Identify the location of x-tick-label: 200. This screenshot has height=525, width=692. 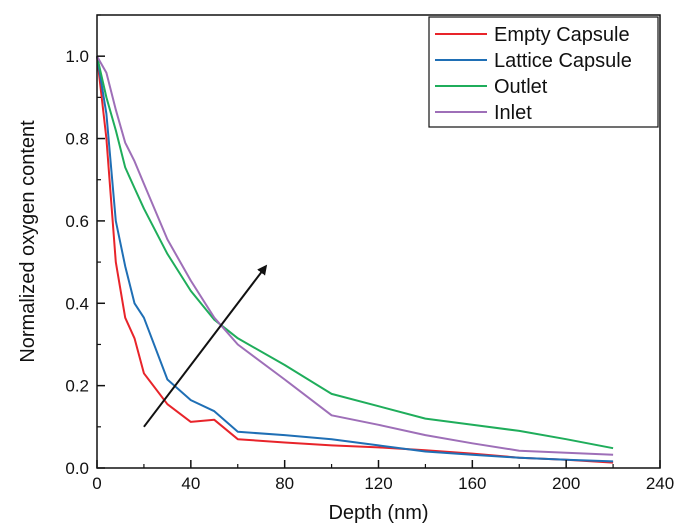
(566, 483).